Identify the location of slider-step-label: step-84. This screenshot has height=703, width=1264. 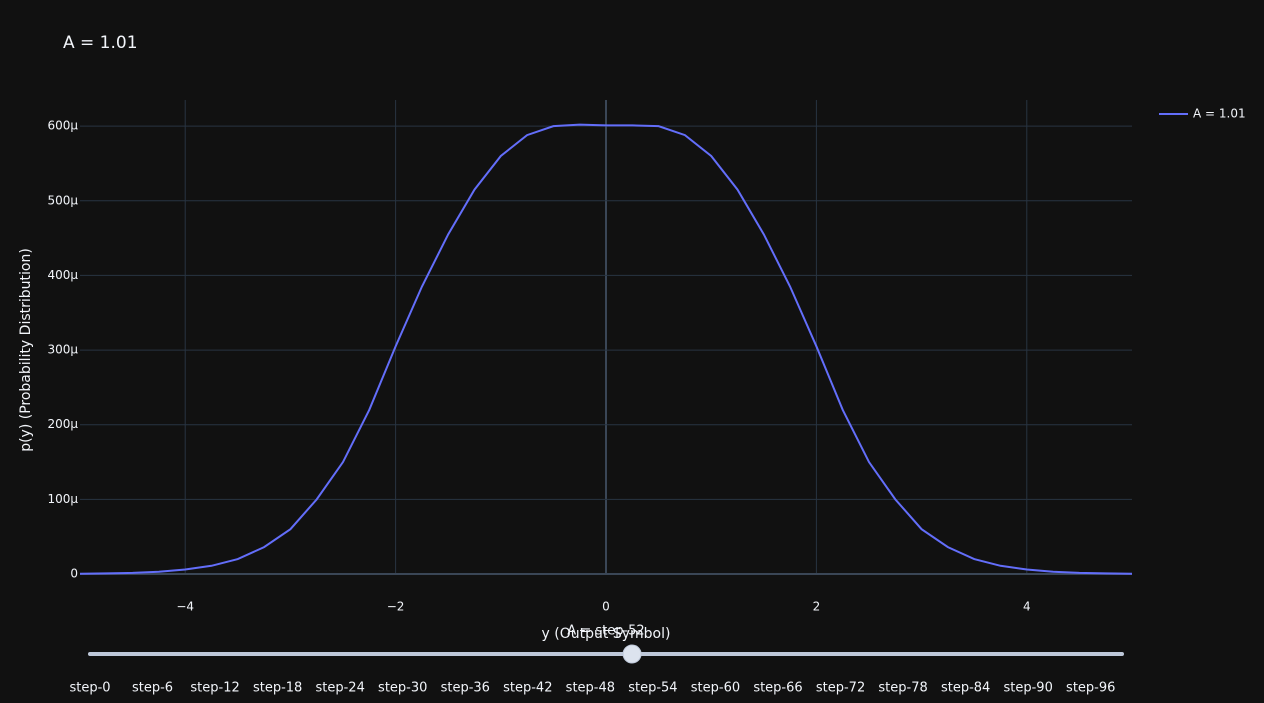
(965, 688).